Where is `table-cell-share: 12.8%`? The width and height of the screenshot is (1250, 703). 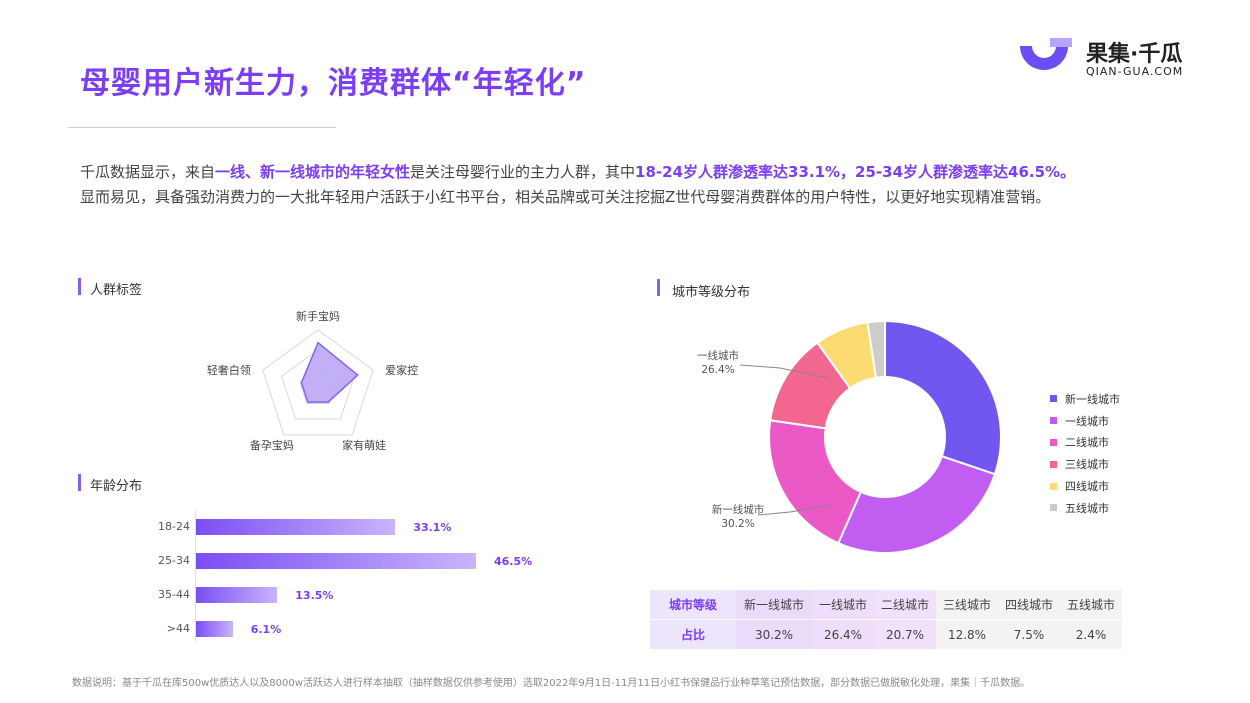 table-cell-share: 12.8% is located at coordinates (967, 634).